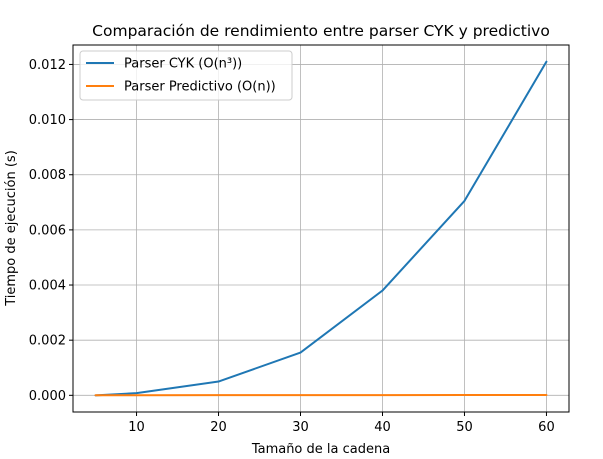 The image size is (603, 459). I want to click on x-tick-label: 20, so click(218, 427).